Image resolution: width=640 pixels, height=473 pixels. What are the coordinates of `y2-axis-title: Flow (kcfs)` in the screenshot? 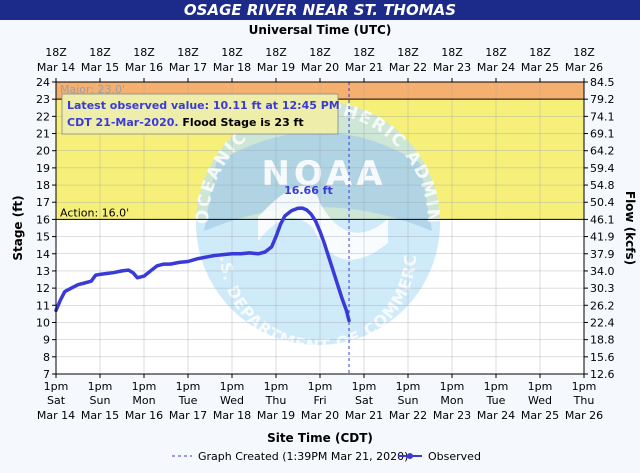 It's located at (630, 228).